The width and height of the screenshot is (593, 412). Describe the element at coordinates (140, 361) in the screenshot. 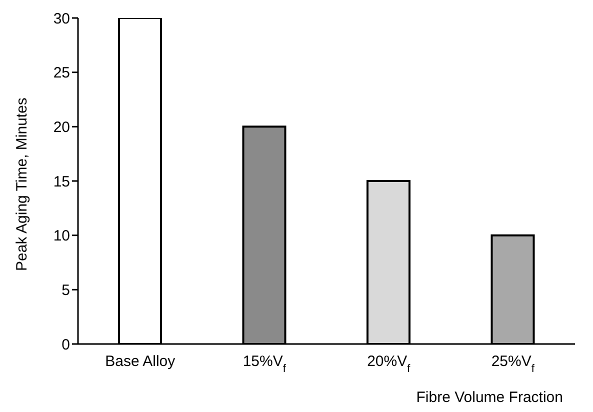

I see `x-tick-label: Base Alloy` at that location.